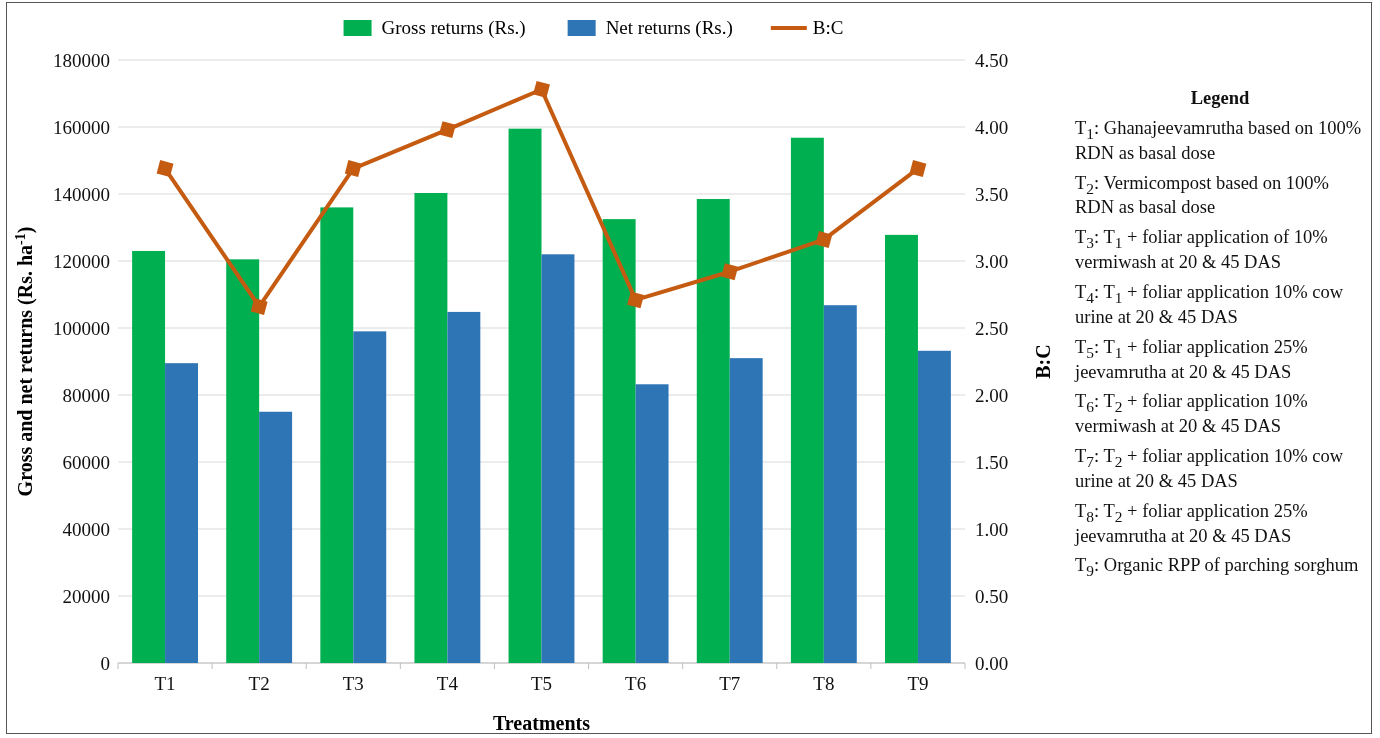 This screenshot has height=738, width=1380. Describe the element at coordinates (1043, 361) in the screenshot. I see `y2-axis-title: B:C` at that location.